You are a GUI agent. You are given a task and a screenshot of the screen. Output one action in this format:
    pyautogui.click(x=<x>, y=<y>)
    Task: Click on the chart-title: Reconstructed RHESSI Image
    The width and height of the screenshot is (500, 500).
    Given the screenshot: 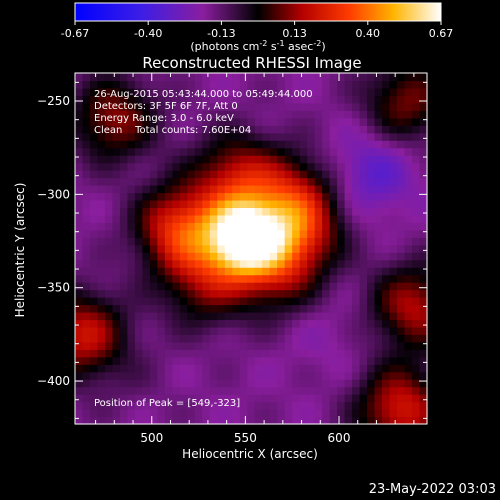 What is the action you would take?
    pyautogui.click(x=251, y=63)
    